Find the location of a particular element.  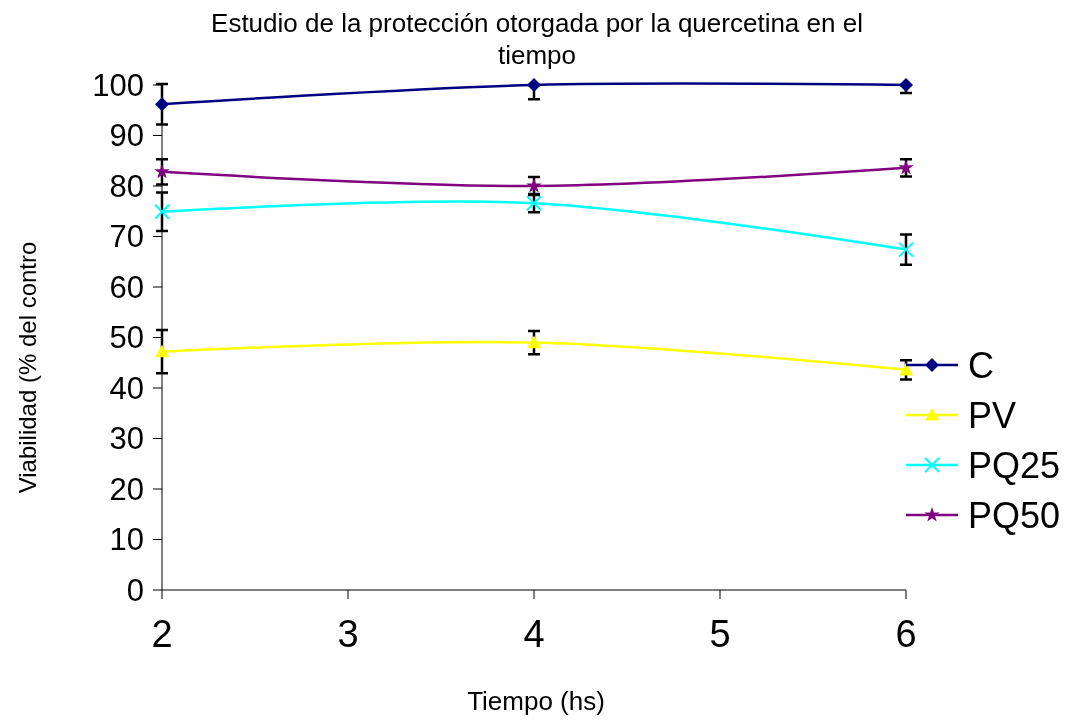

chart-title: Estudio de la protección otorgada por la quercetina en el tiempo is located at coordinates (537, 39).